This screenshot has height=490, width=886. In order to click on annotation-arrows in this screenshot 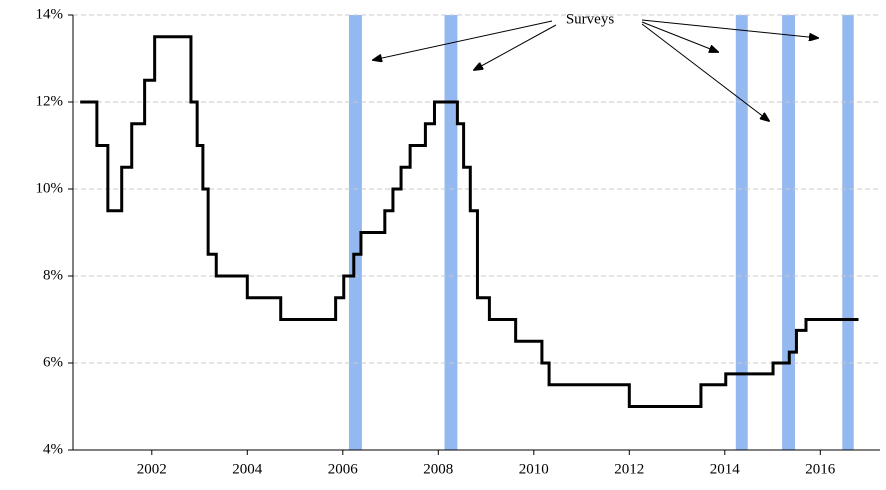, I will do `click(595, 70)`.